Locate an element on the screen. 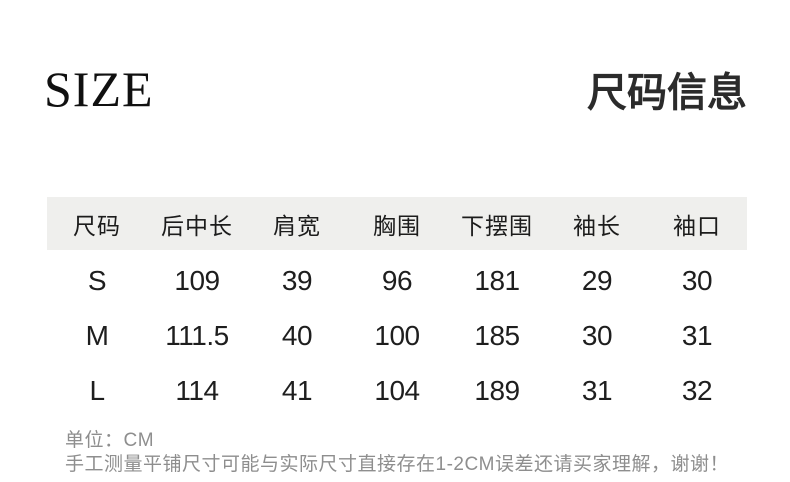  col-header-shoulder-width: 肩宽 is located at coordinates (297, 225).